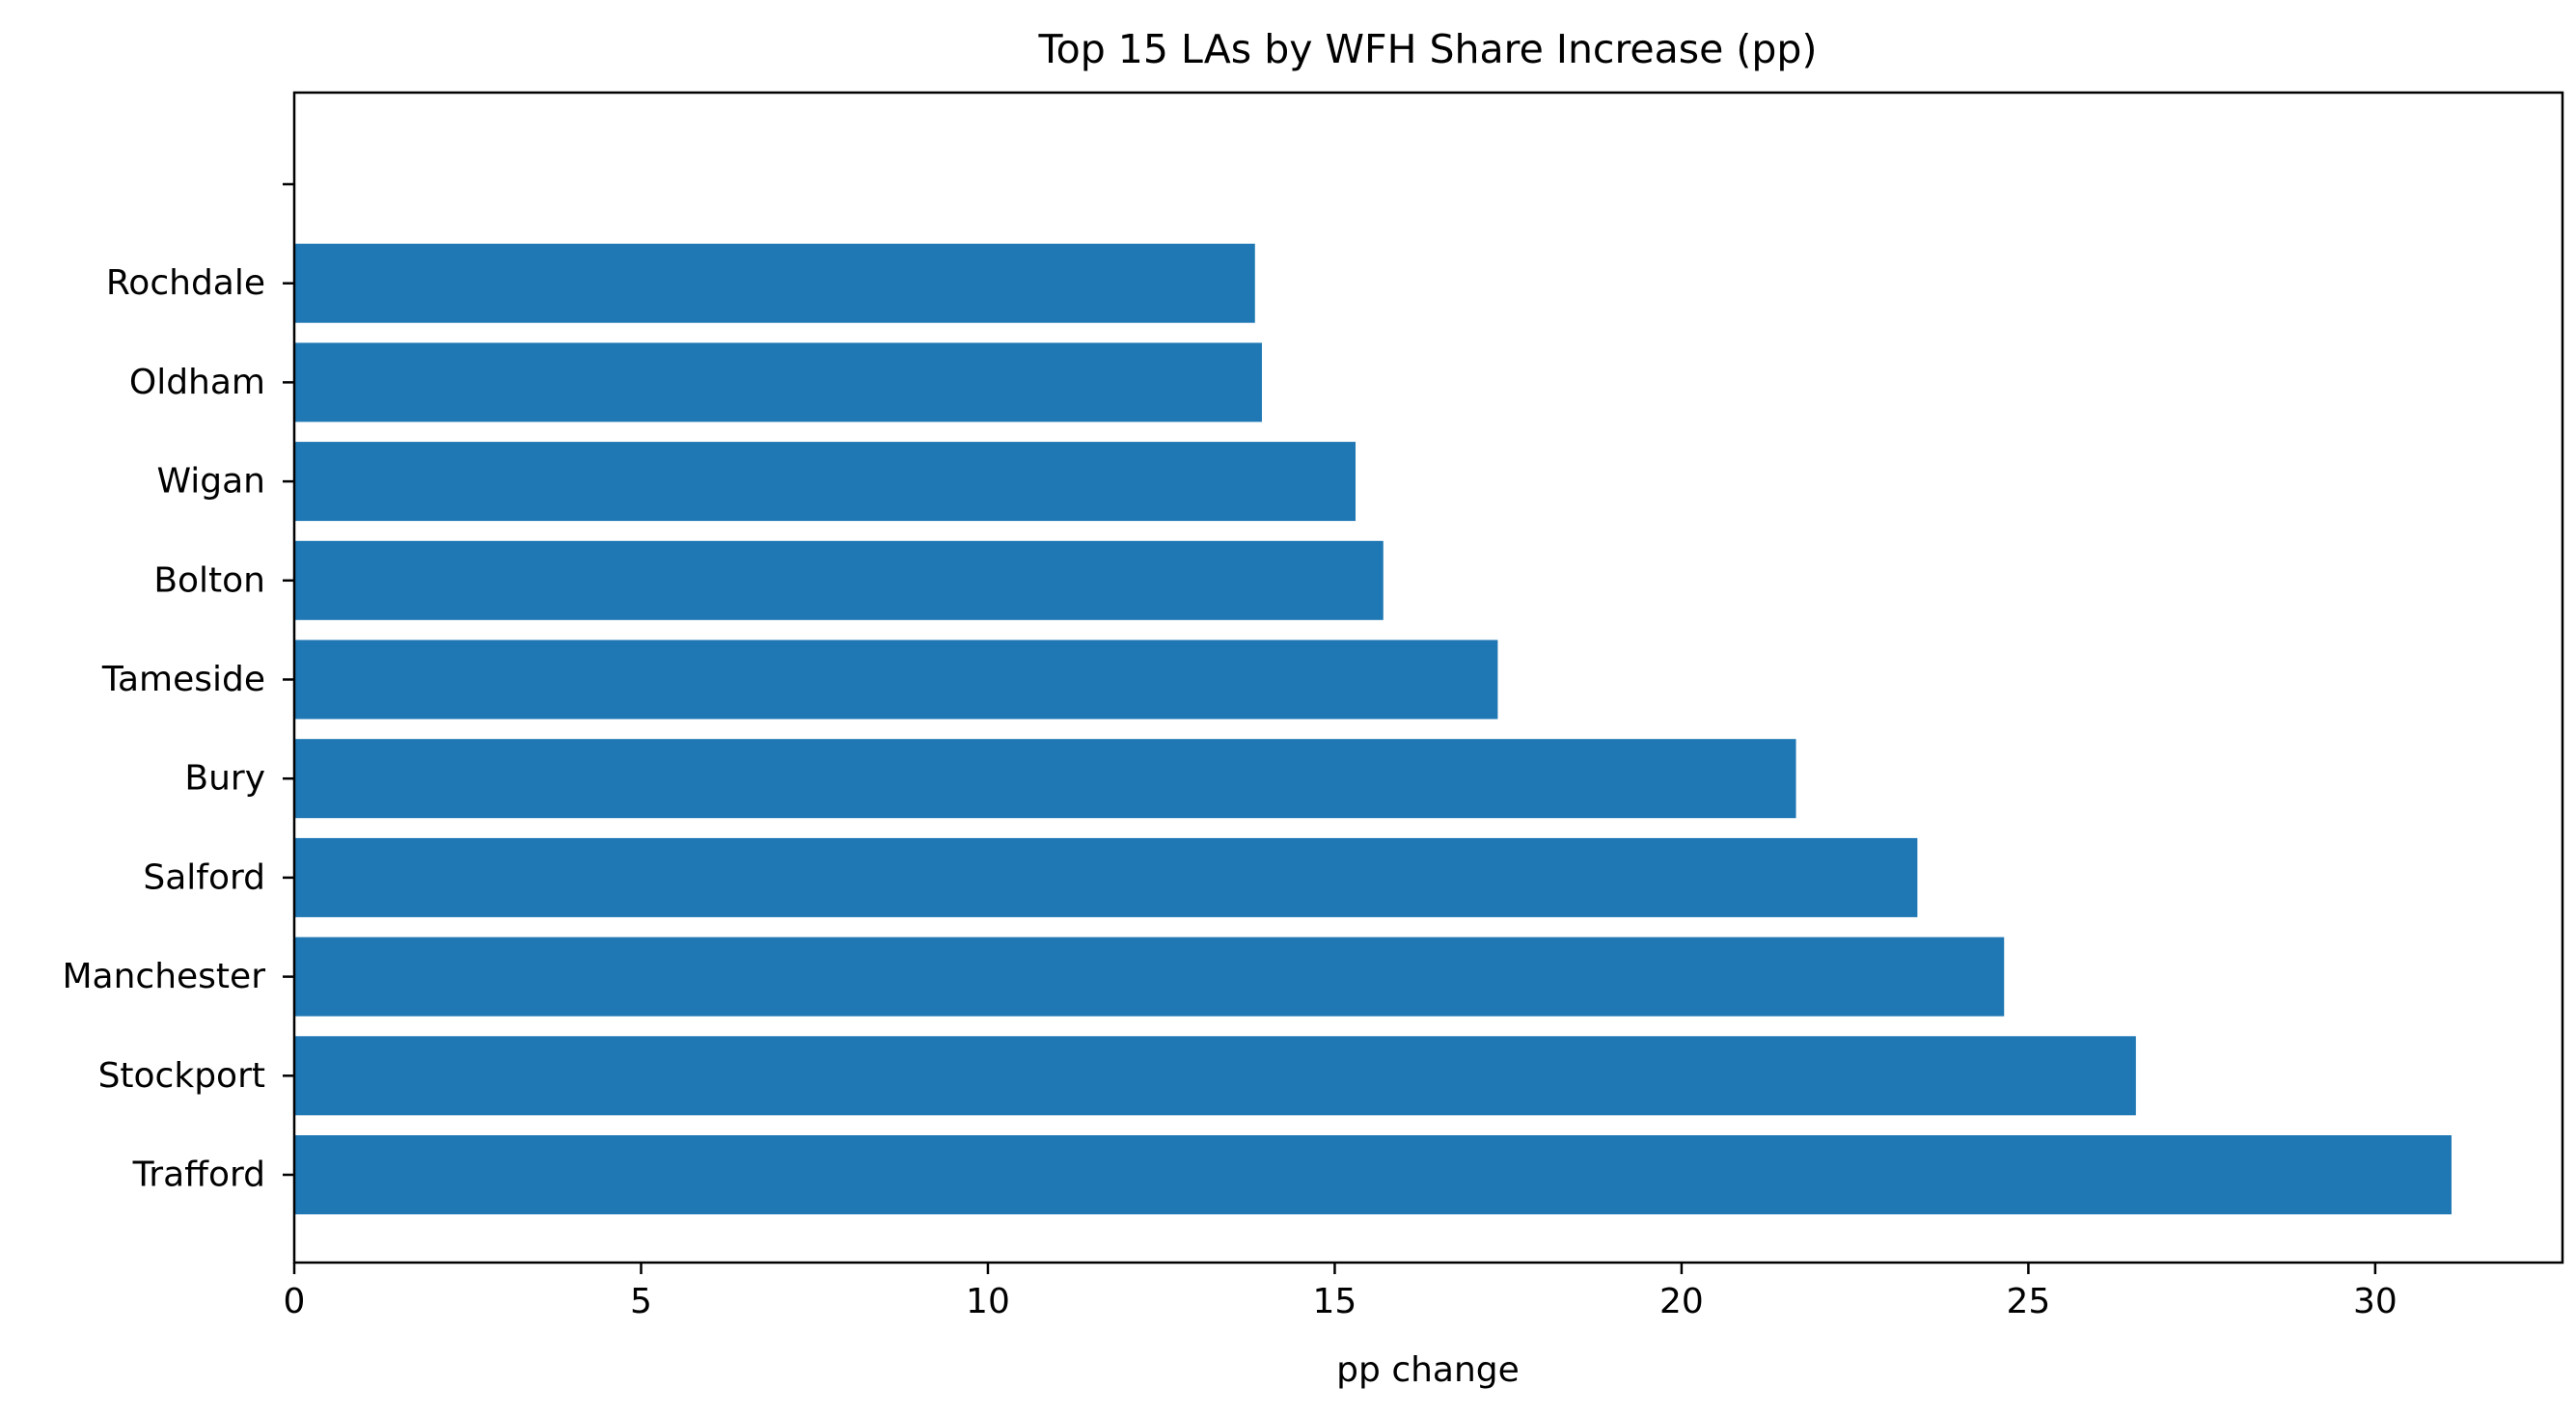  Describe the element at coordinates (2028, 1301) in the screenshot. I see `x-tick-label: 25` at that location.